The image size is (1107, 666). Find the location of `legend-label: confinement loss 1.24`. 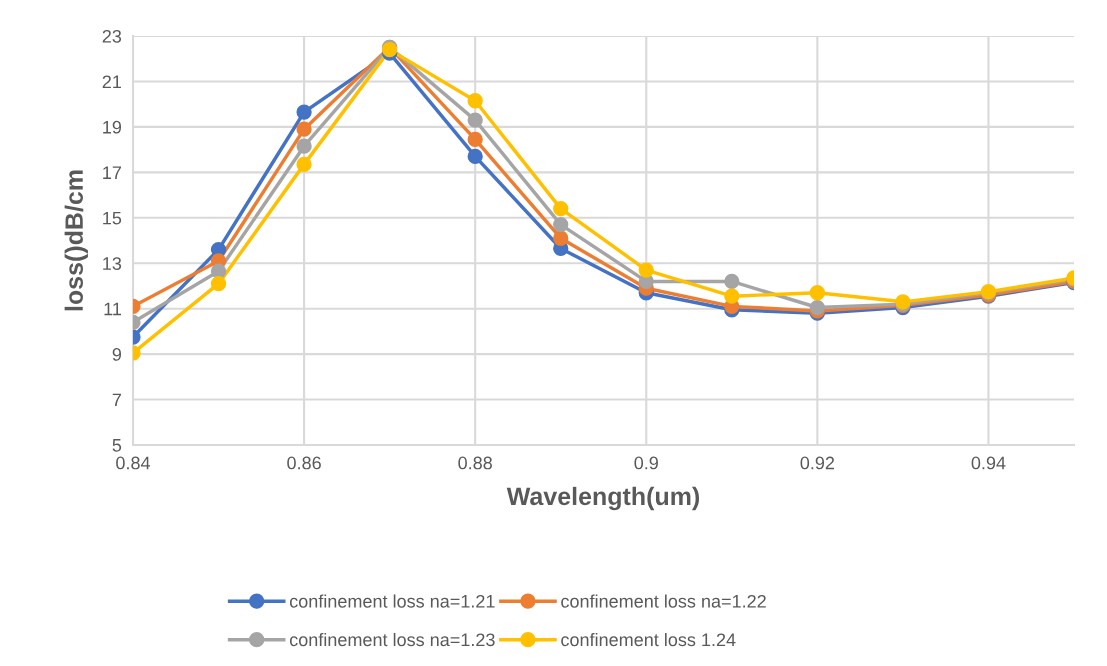

legend-label: confinement loss 1.24 is located at coordinates (648, 639).